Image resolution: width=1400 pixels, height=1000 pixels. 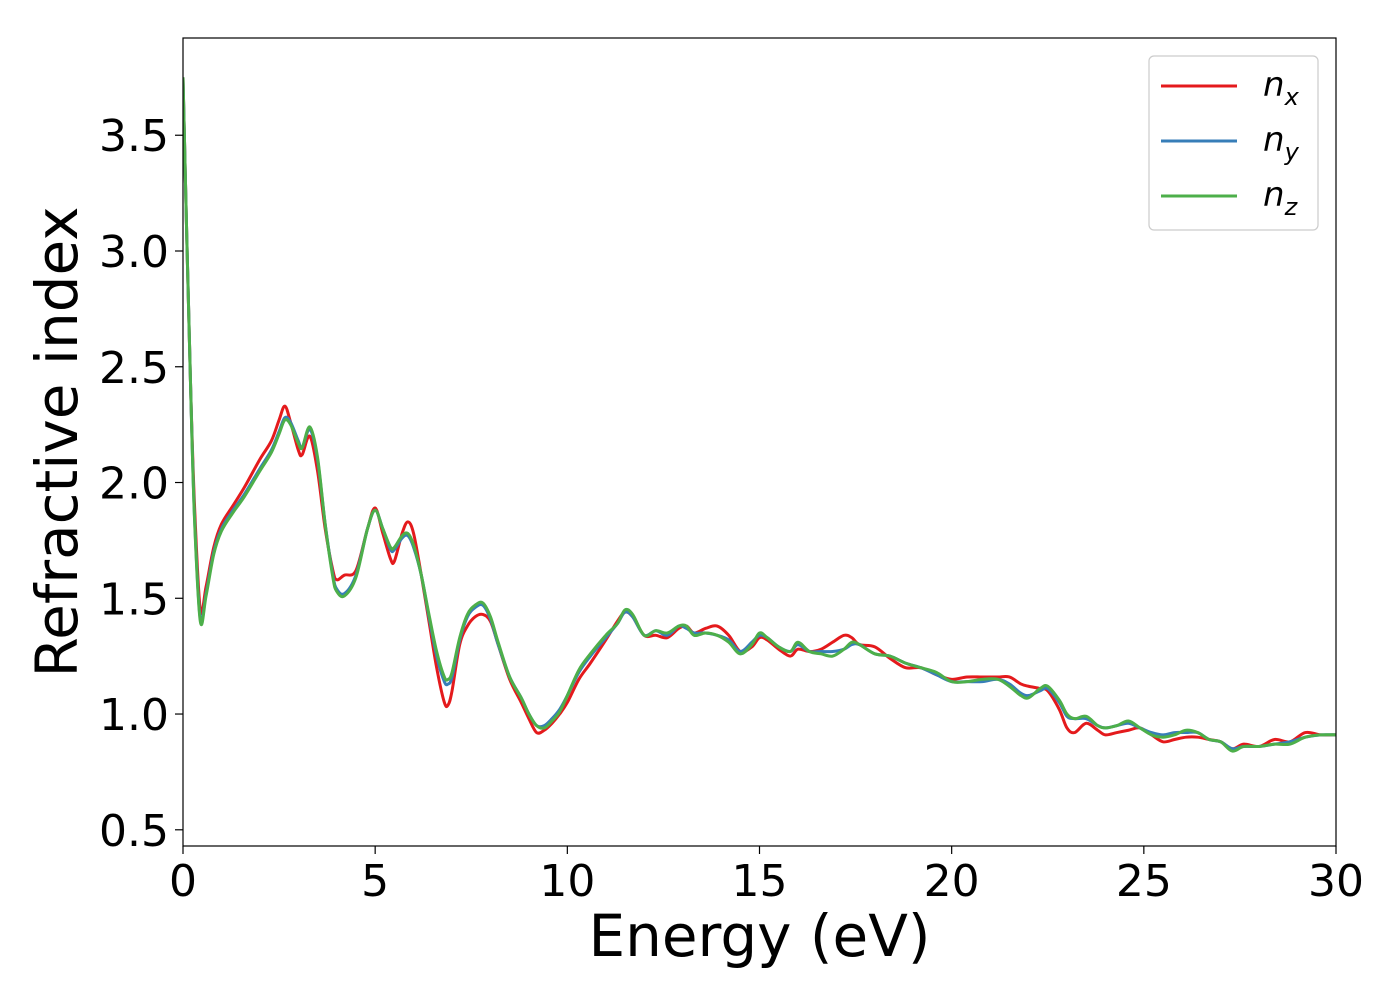 What do you see at coordinates (183, 881) in the screenshot?
I see `x-tick-label: 0` at bounding box center [183, 881].